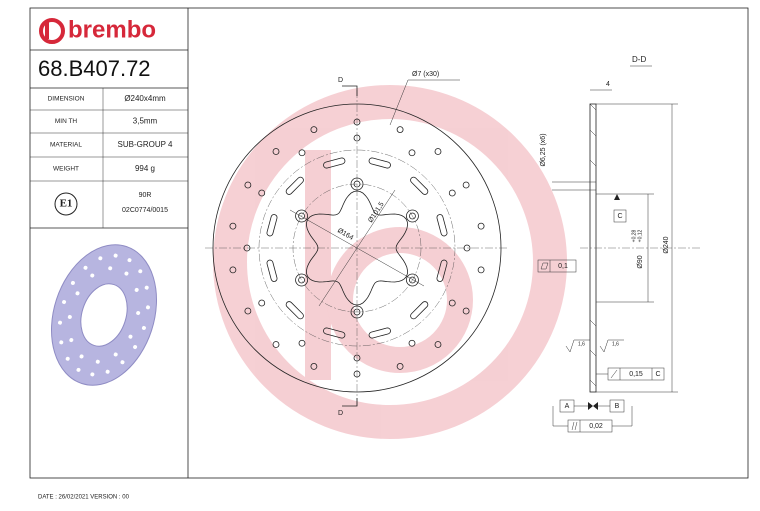 The image size is (760, 511). What do you see at coordinates (52, 31) in the screenshot?
I see `brand-logo` at bounding box center [52, 31].